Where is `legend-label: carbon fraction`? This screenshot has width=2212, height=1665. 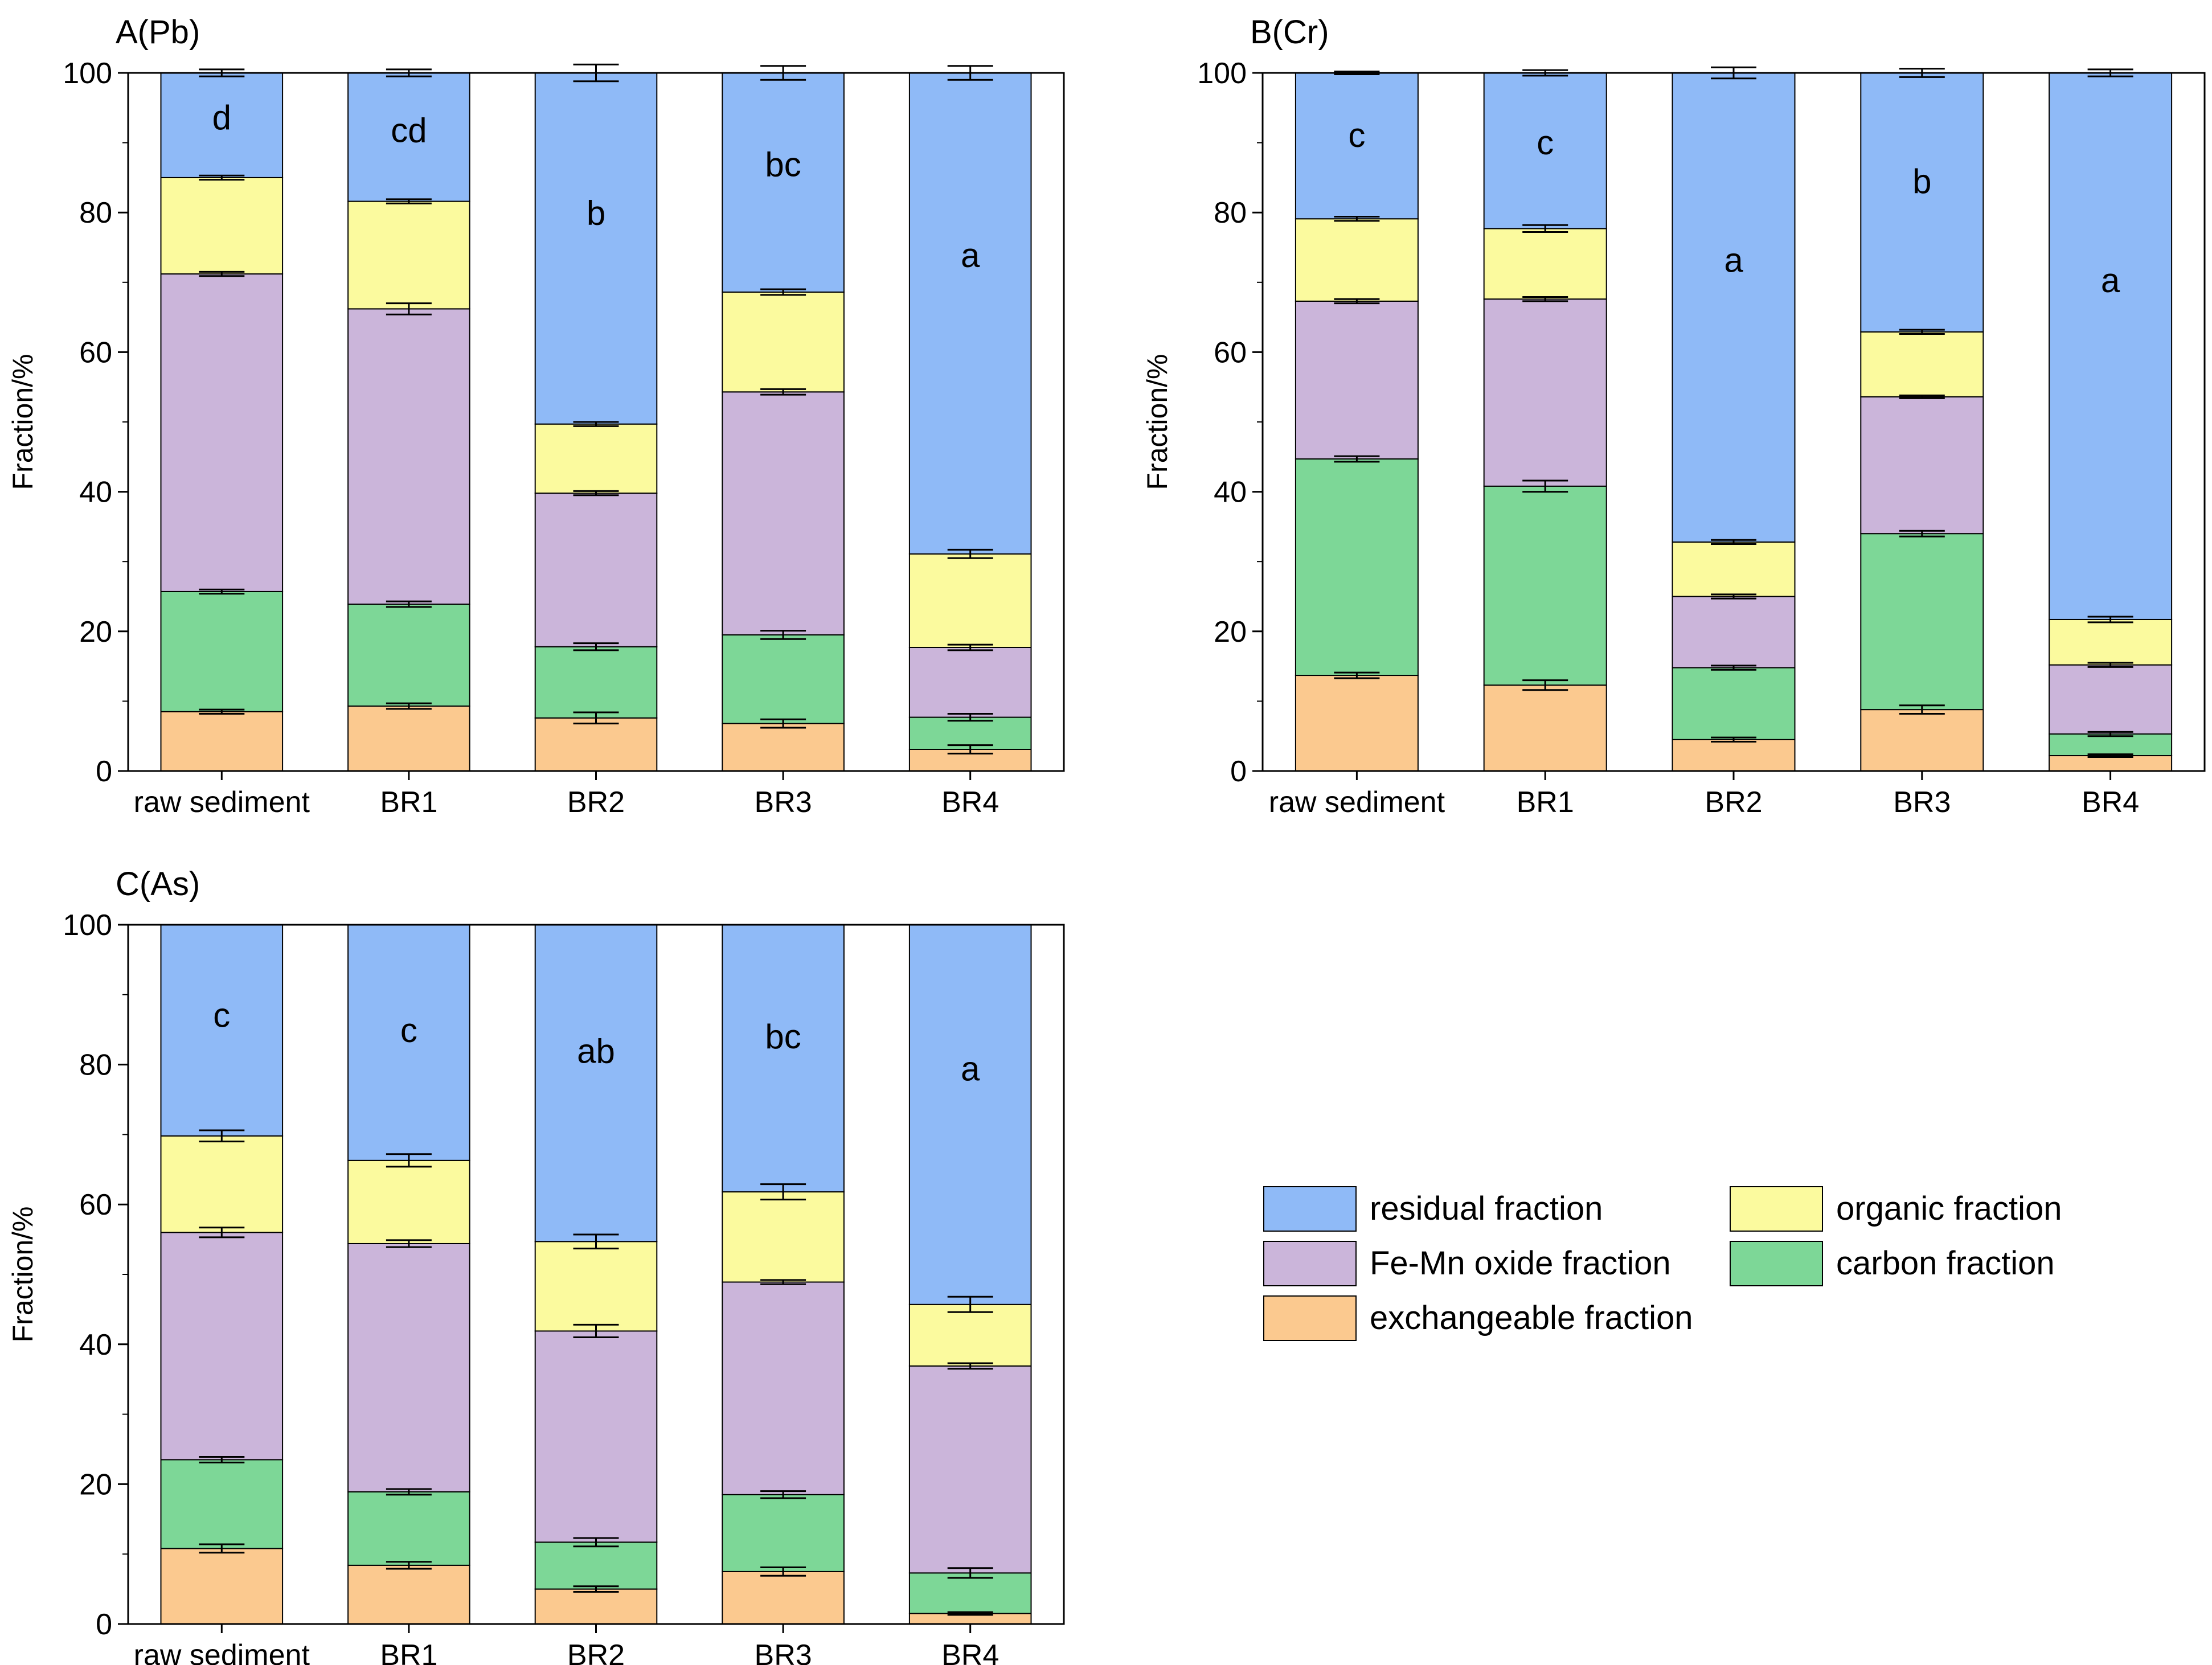
legend-label: carbon fraction is located at coordinates (1945, 1263).